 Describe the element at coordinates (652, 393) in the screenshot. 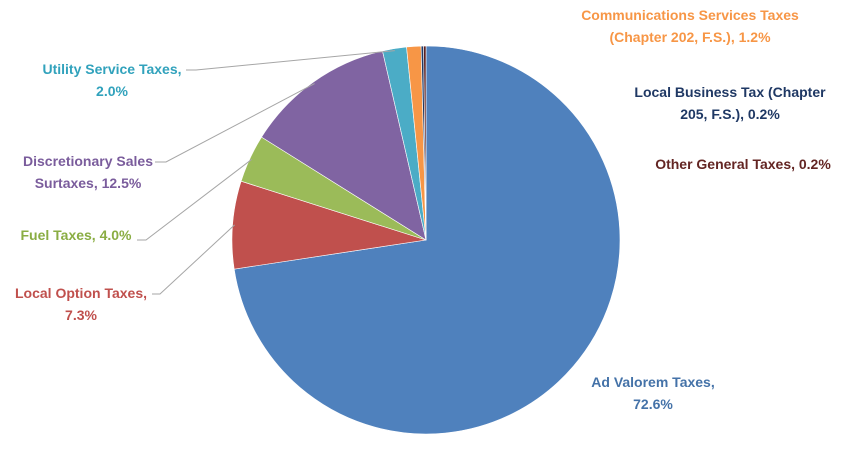

I see `data-label-0: Ad Valorem Taxes, 72.6%` at that location.